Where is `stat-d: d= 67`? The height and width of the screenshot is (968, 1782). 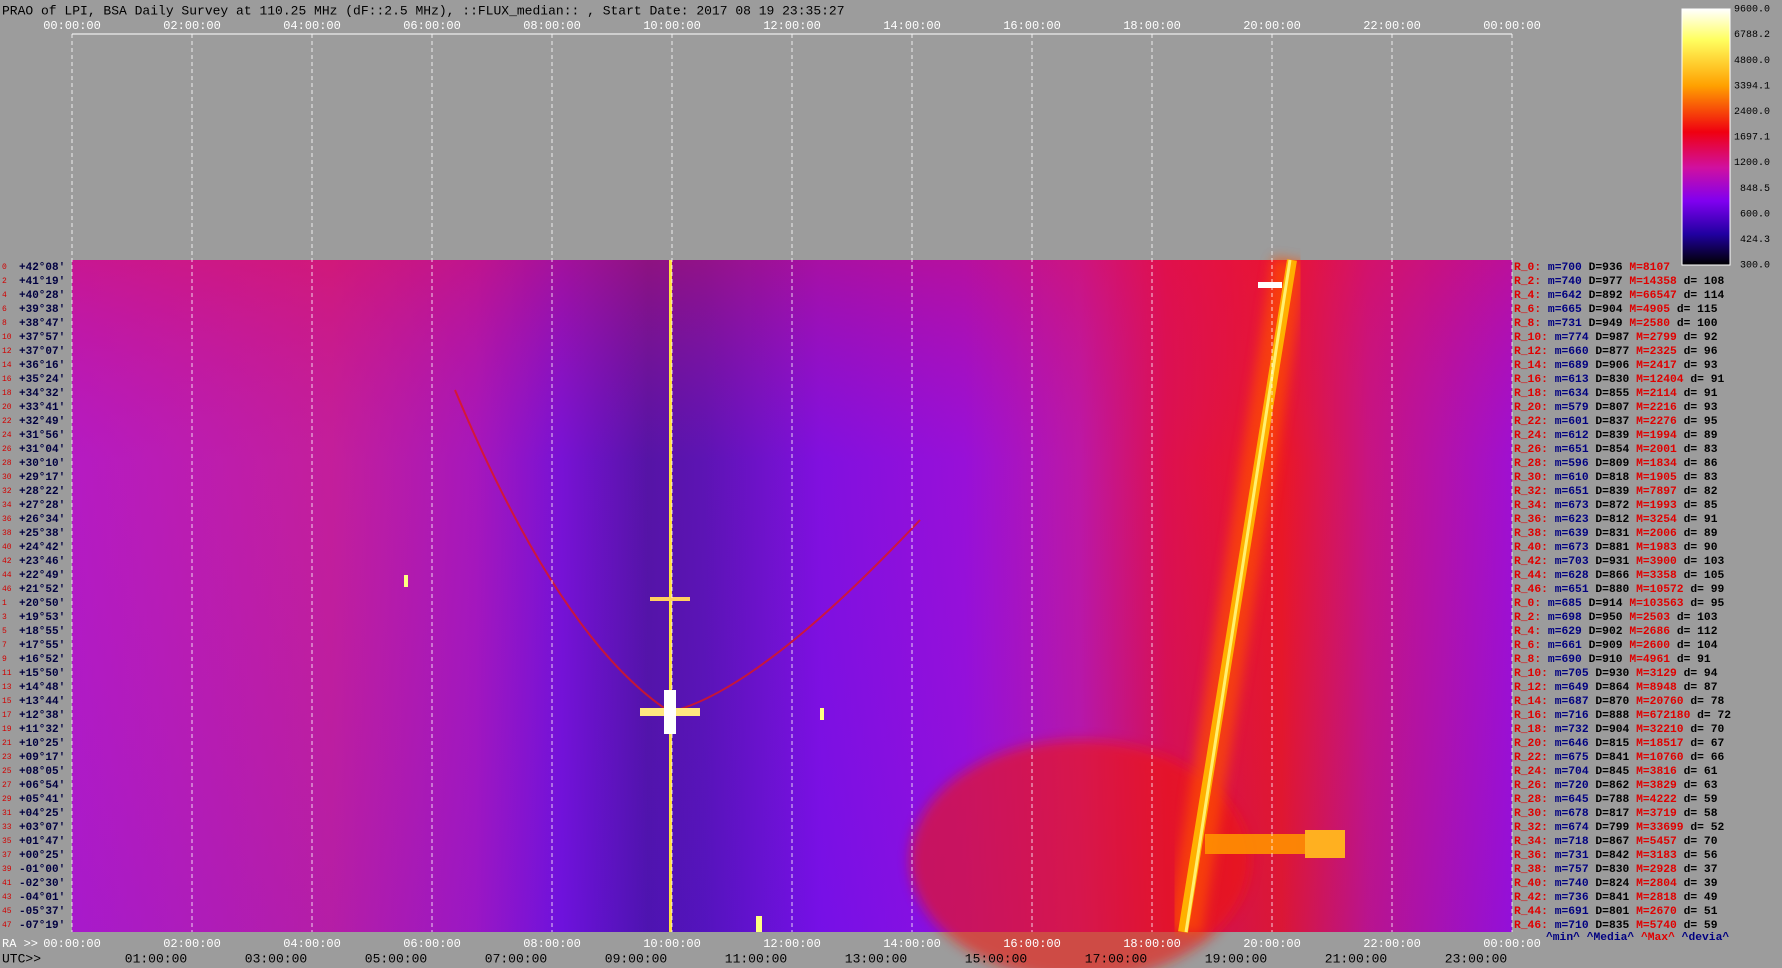 stat-d: d= 67 is located at coordinates (1707, 744).